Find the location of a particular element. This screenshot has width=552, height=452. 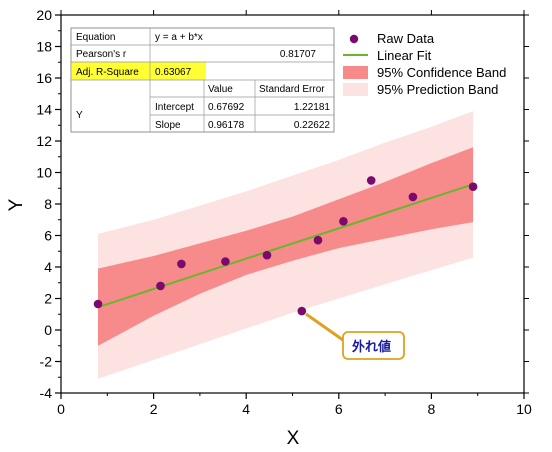

x-tick-label-0: 0 is located at coordinates (61, 409).